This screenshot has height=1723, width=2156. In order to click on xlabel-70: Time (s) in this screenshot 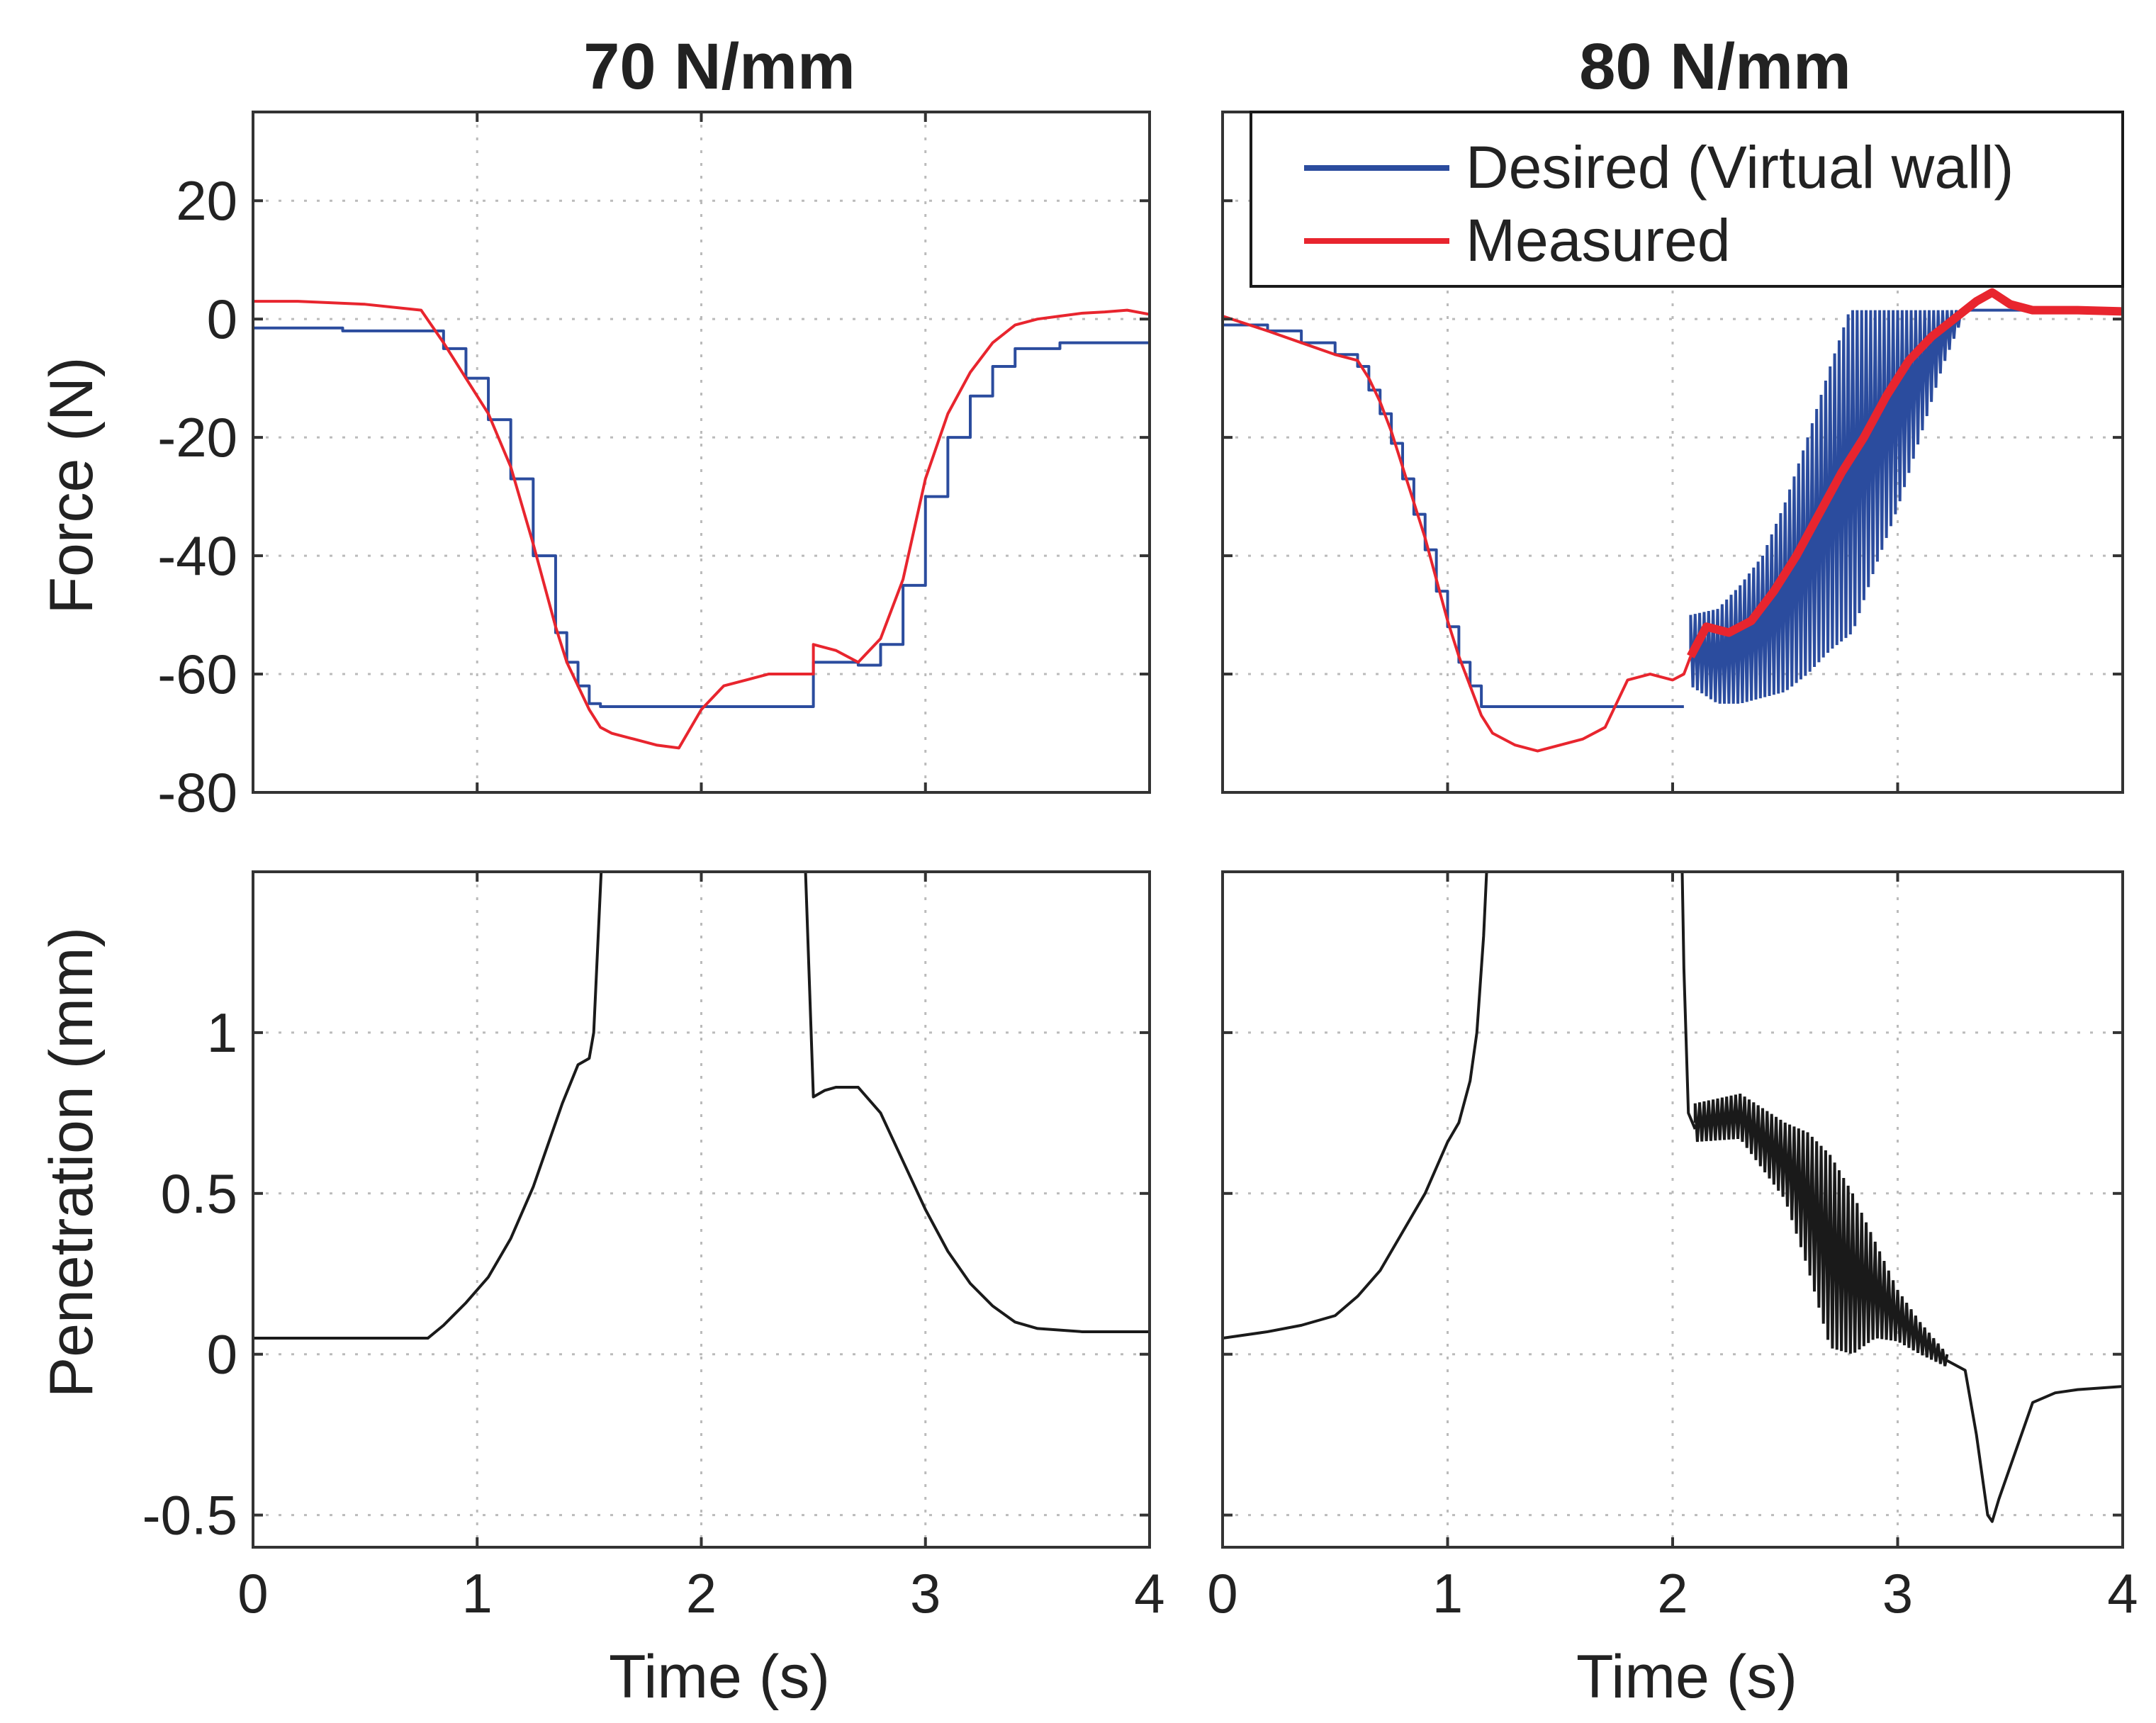, I will do `click(719, 1677)`.